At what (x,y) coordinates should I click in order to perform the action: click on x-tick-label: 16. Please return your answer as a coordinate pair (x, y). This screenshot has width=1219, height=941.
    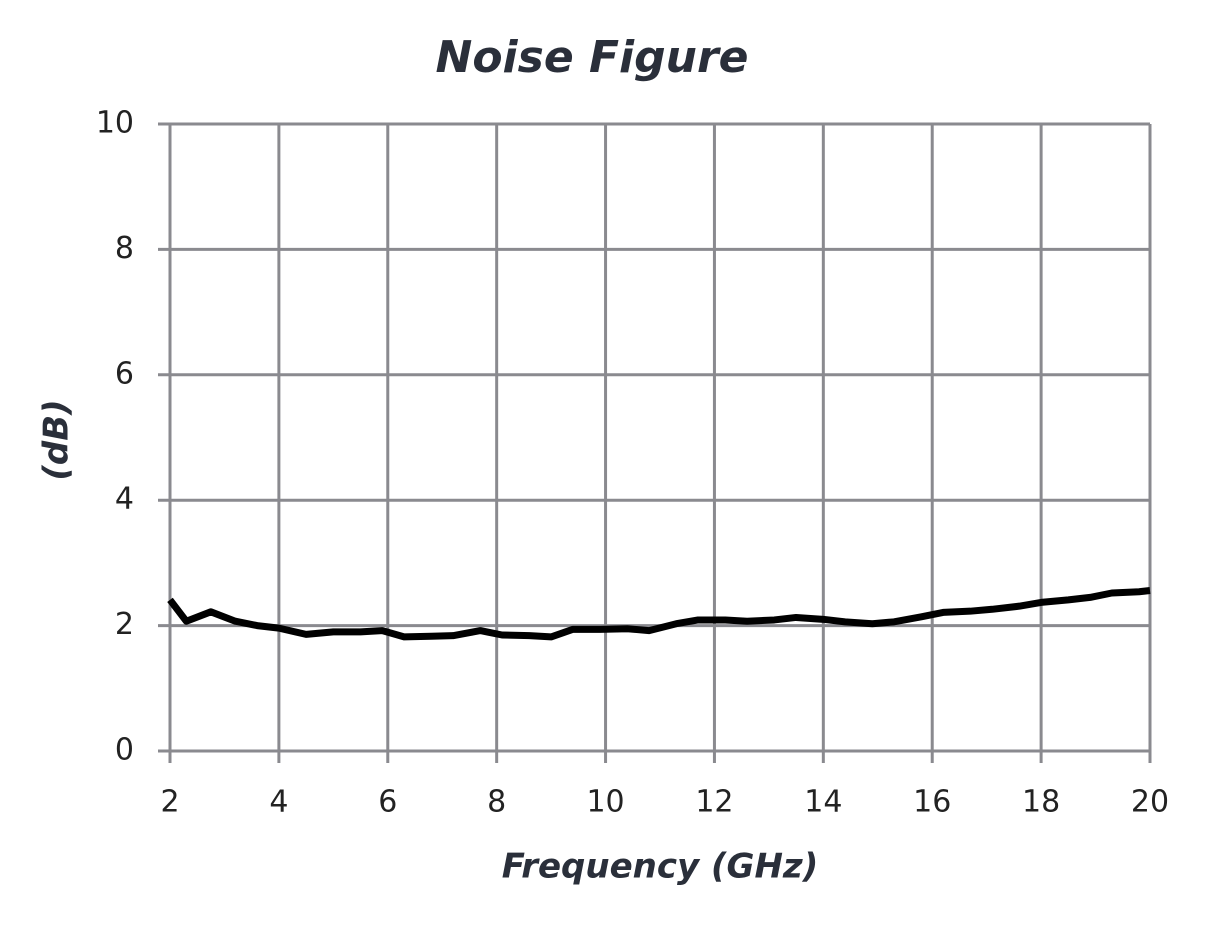
    Looking at the image, I should click on (932, 802).